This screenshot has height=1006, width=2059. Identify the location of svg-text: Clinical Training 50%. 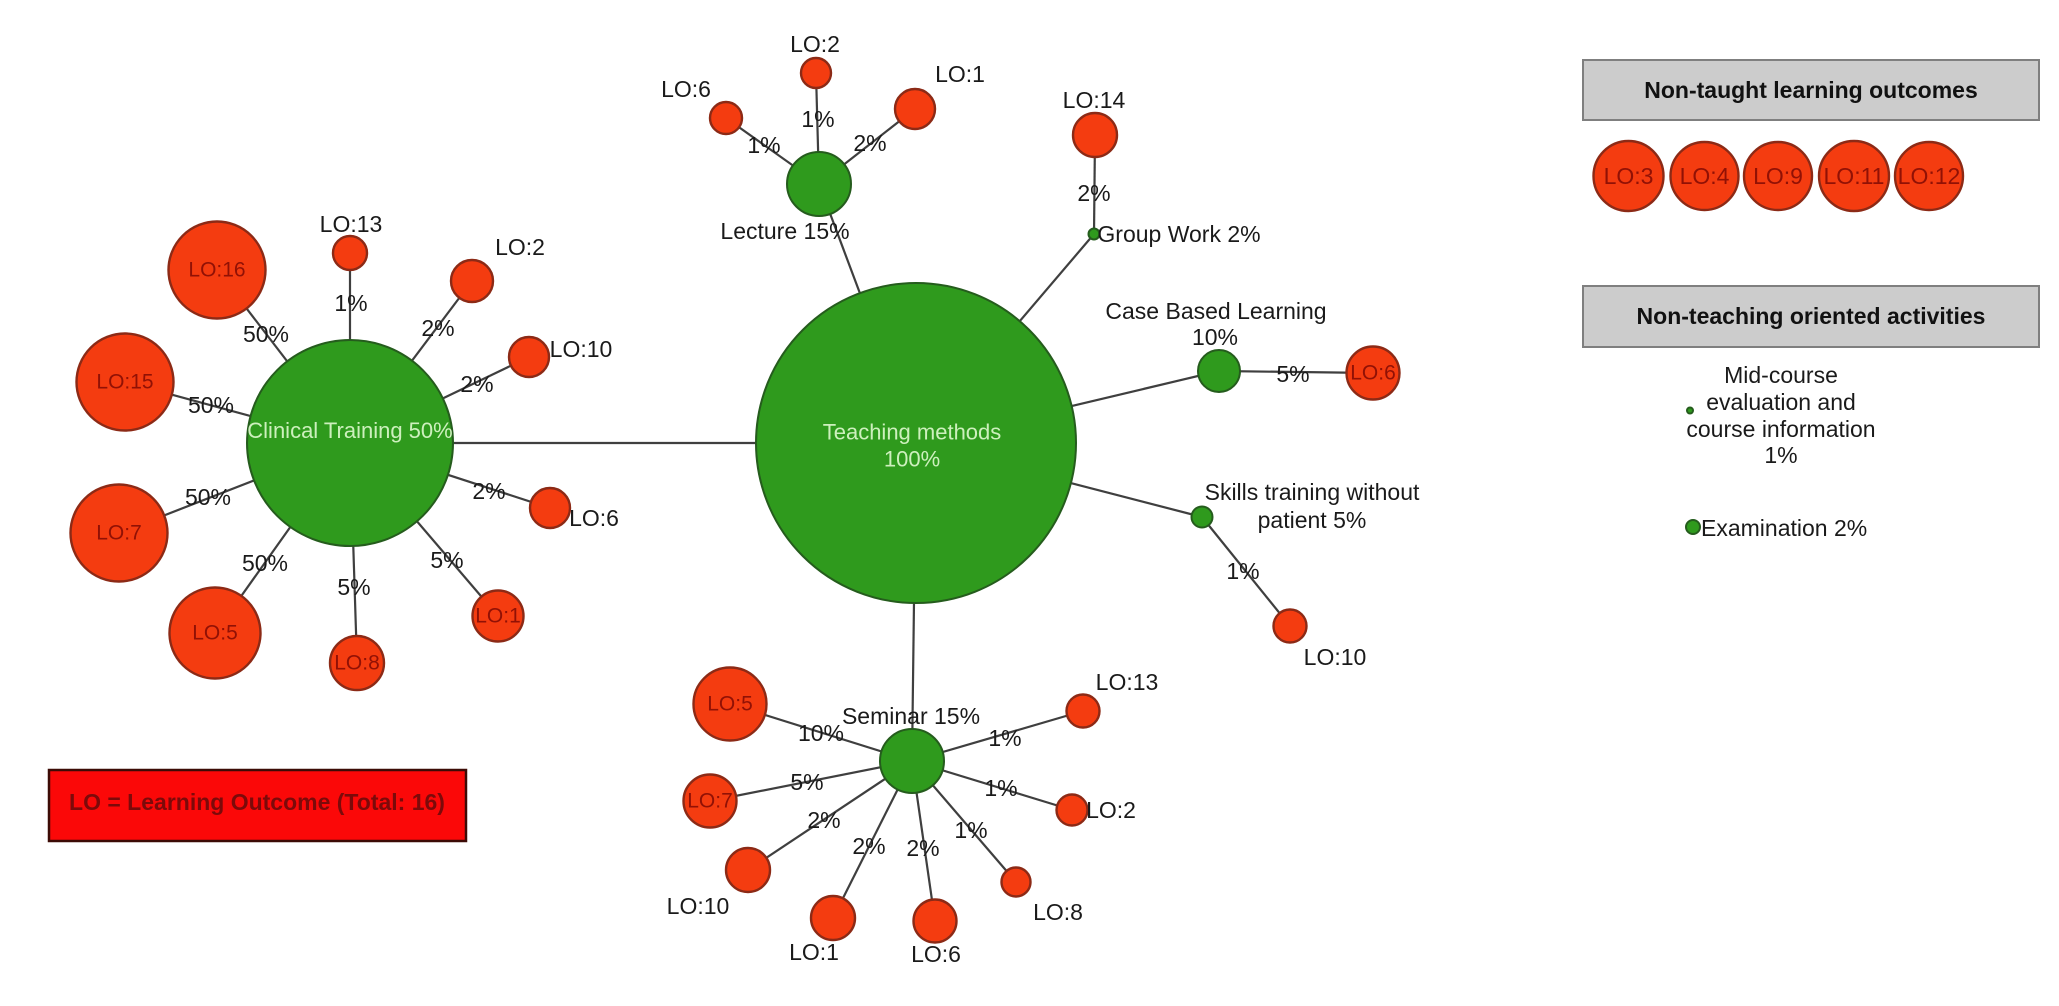
(349, 430).